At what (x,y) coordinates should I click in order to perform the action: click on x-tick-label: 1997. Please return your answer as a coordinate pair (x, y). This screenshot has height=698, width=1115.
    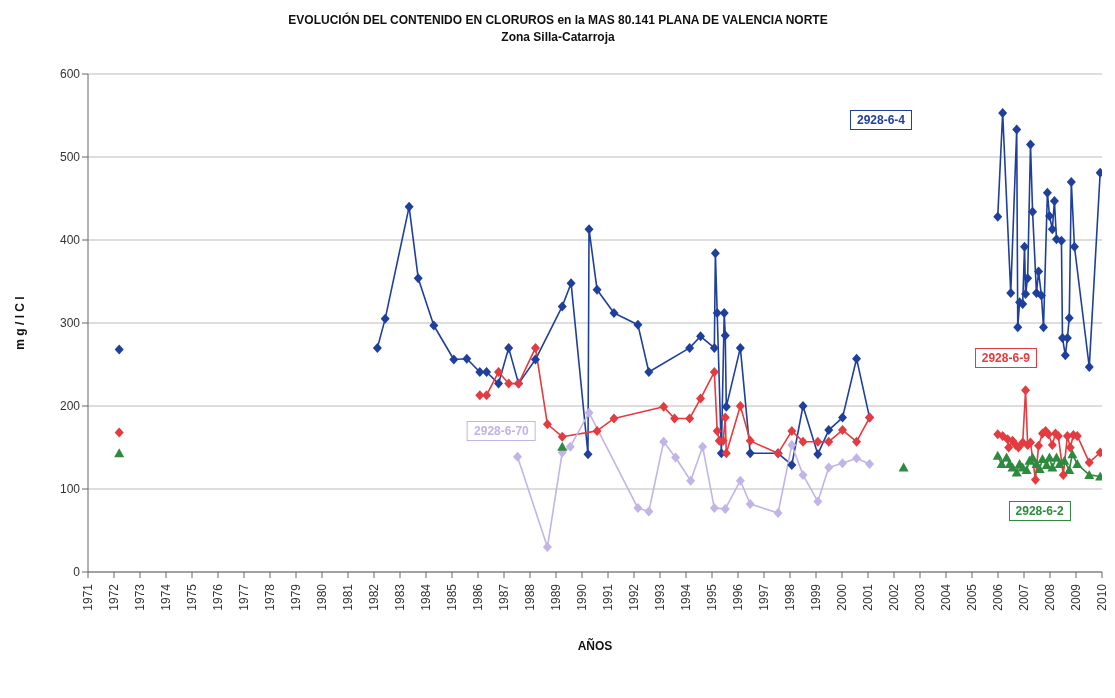
    Looking at the image, I should click on (764, 597).